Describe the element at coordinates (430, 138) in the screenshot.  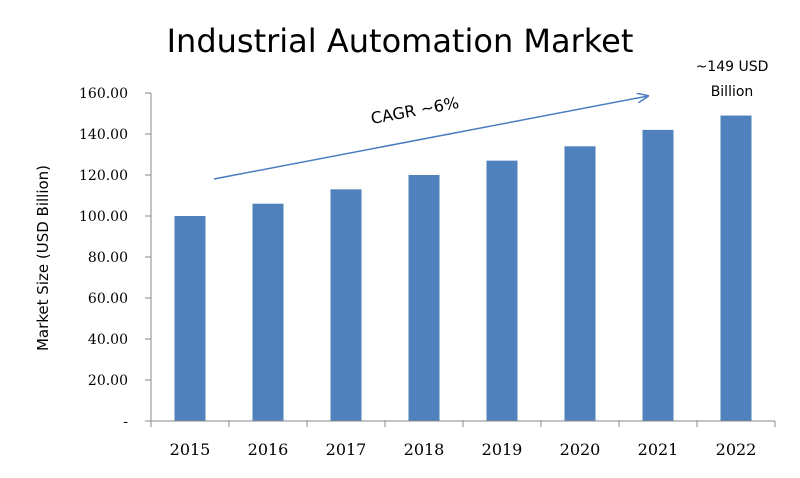
I see `cagr-trend-arrow` at that location.